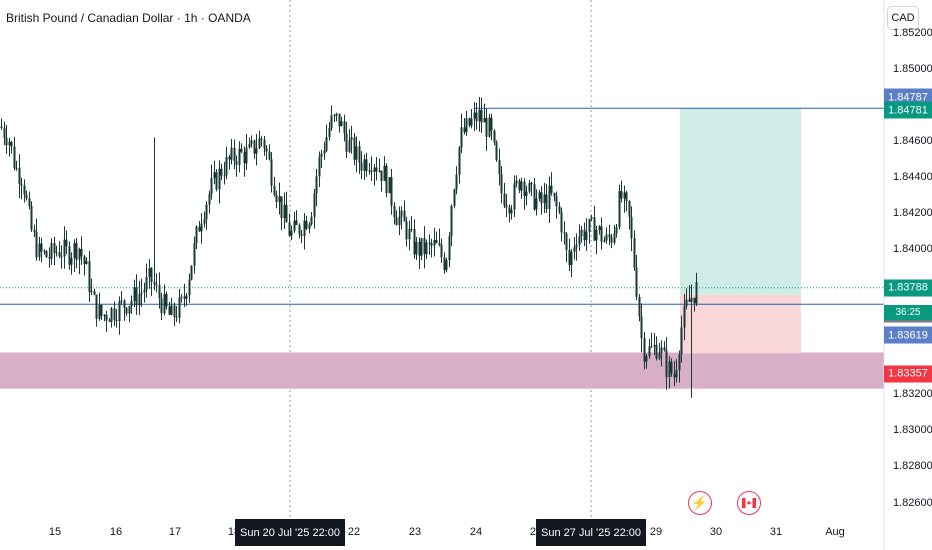 The image size is (932, 550). What do you see at coordinates (908, 288) in the screenshot?
I see `price-tag: 1.83788` at bounding box center [908, 288].